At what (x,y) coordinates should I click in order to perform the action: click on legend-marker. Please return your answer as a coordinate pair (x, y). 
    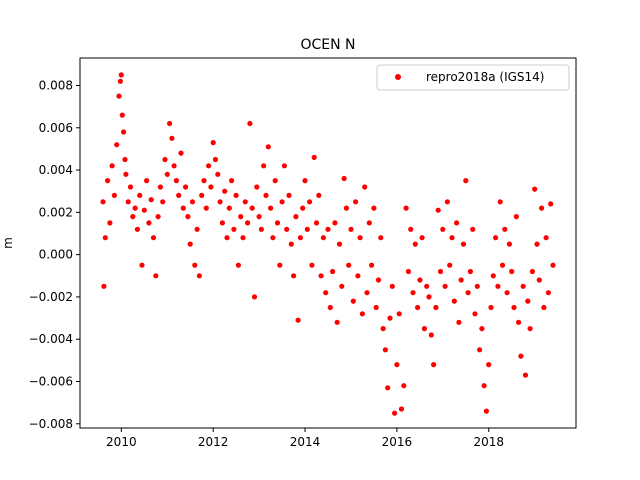
    Looking at the image, I should click on (398, 77).